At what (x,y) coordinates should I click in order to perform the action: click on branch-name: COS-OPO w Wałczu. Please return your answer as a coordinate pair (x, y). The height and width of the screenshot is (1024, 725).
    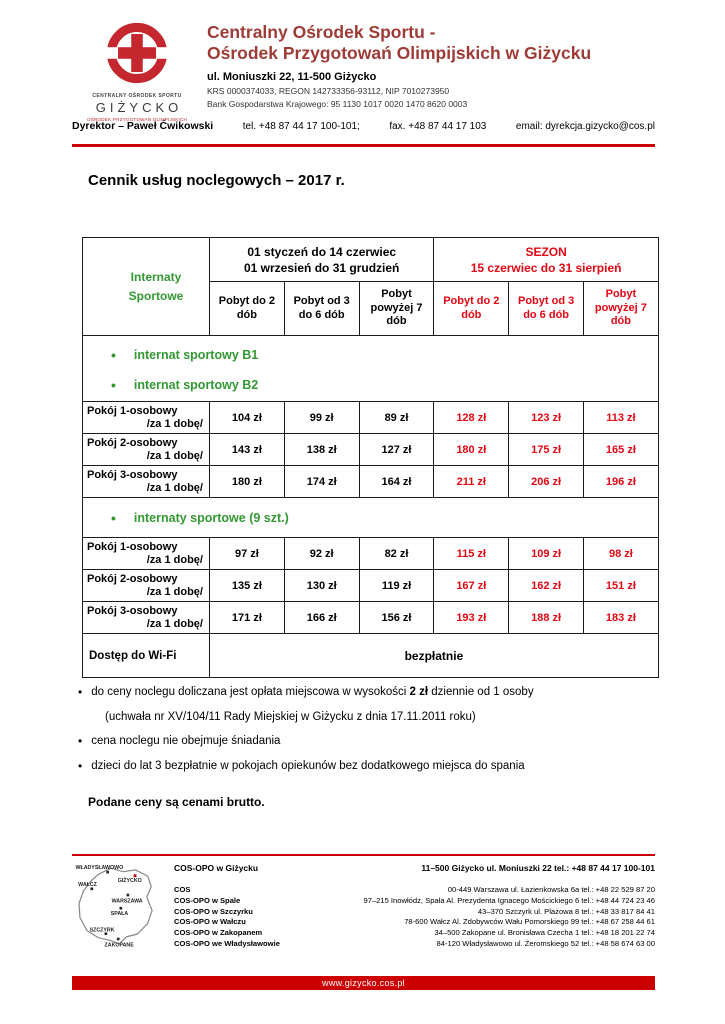
    Looking at the image, I should click on (210, 922).